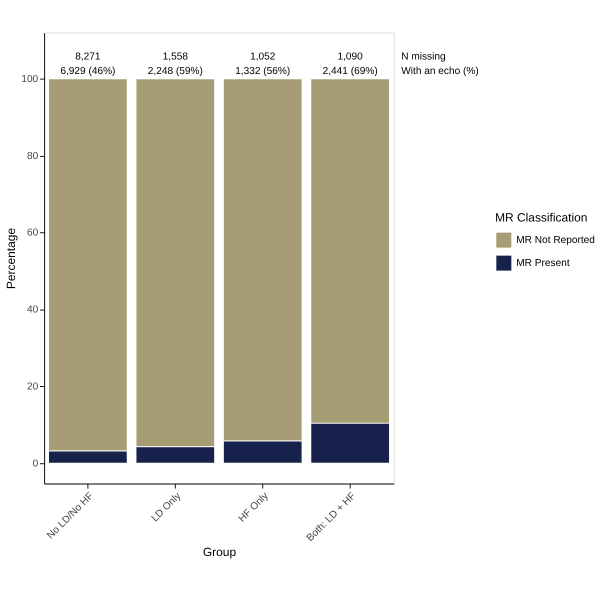 This screenshot has height=606, width=600. What do you see at coordinates (423, 56) in the screenshot?
I see `text: N missing` at bounding box center [423, 56].